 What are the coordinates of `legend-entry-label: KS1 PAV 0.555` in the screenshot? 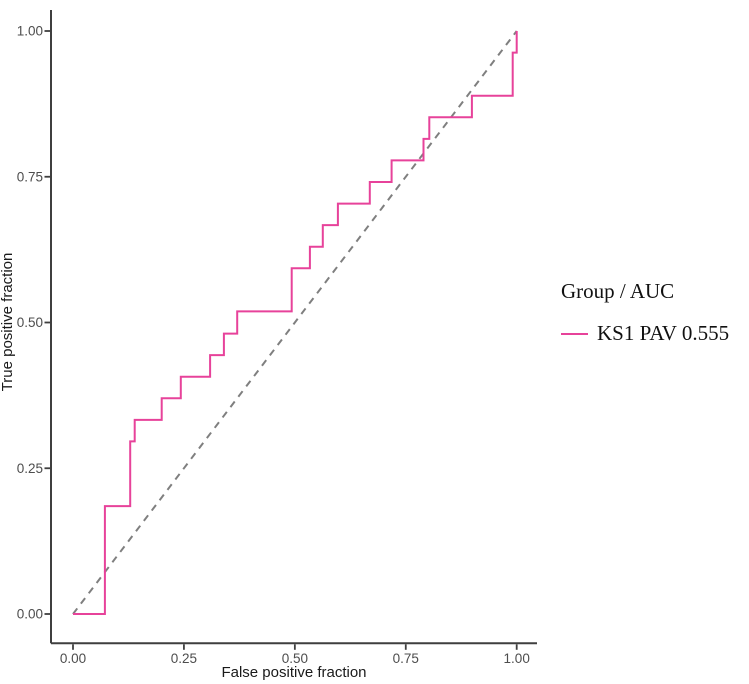 It's located at (663, 333).